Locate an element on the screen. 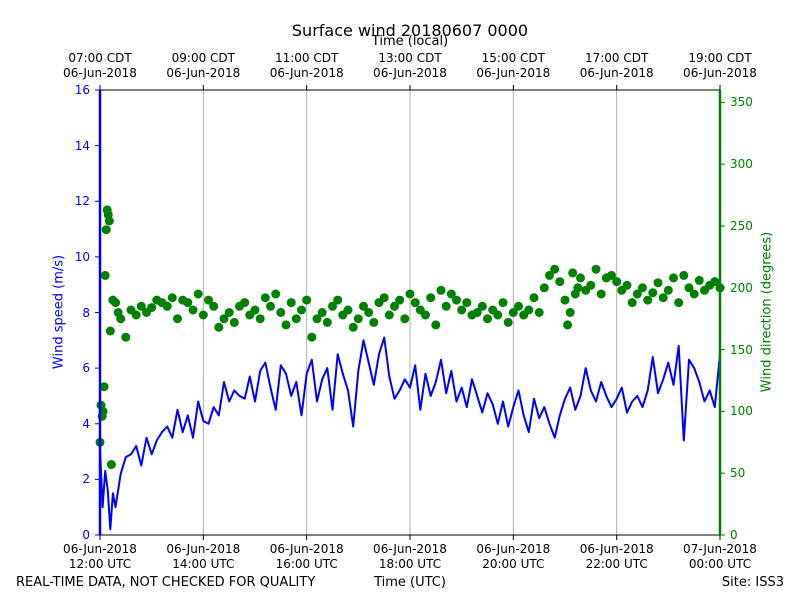 Image resolution: width=800 pixels, height=600 pixels. top-tick-time: 15:00 CDT is located at coordinates (513, 58).